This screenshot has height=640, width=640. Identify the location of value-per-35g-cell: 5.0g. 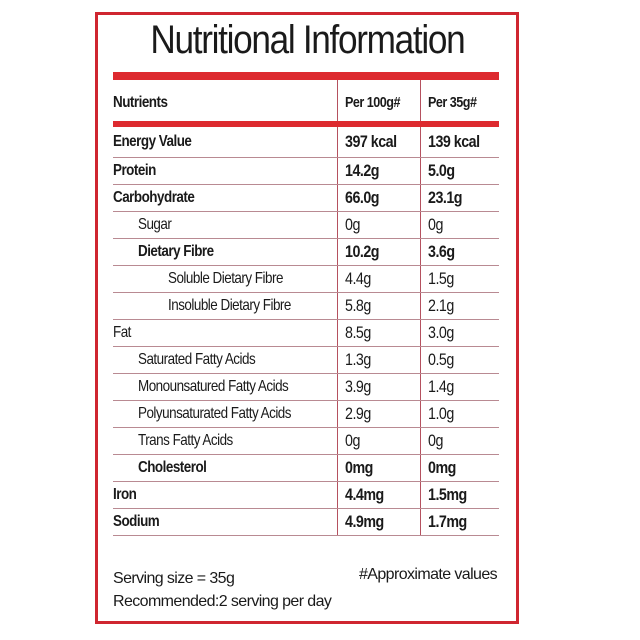
(459, 171).